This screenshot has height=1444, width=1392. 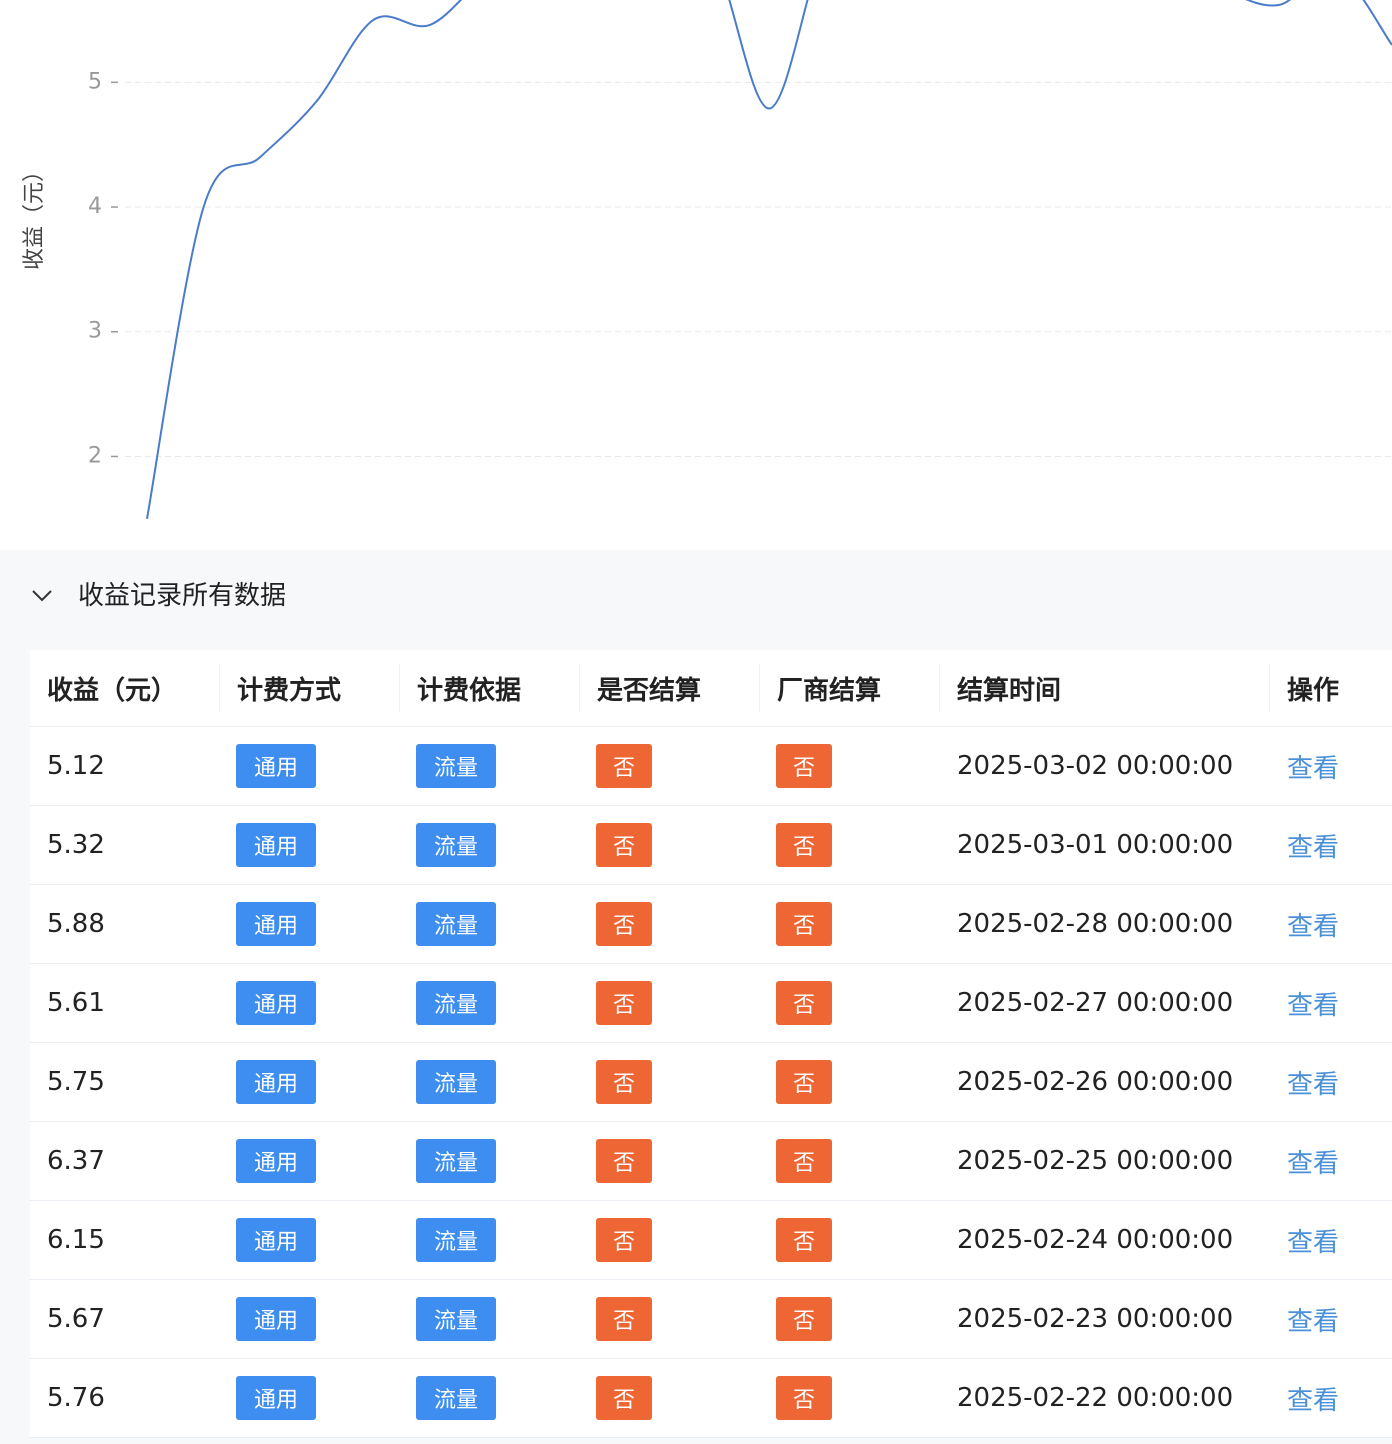 What do you see at coordinates (95, 455) in the screenshot?
I see `y-tick-label: 2` at bounding box center [95, 455].